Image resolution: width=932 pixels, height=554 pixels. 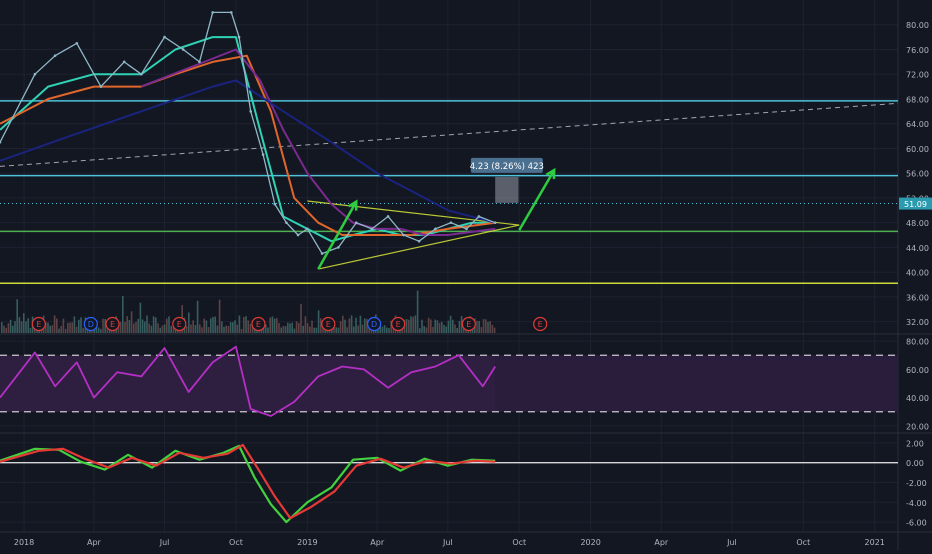 I want to click on price-axis-tick: 64.00, so click(x=917, y=124).